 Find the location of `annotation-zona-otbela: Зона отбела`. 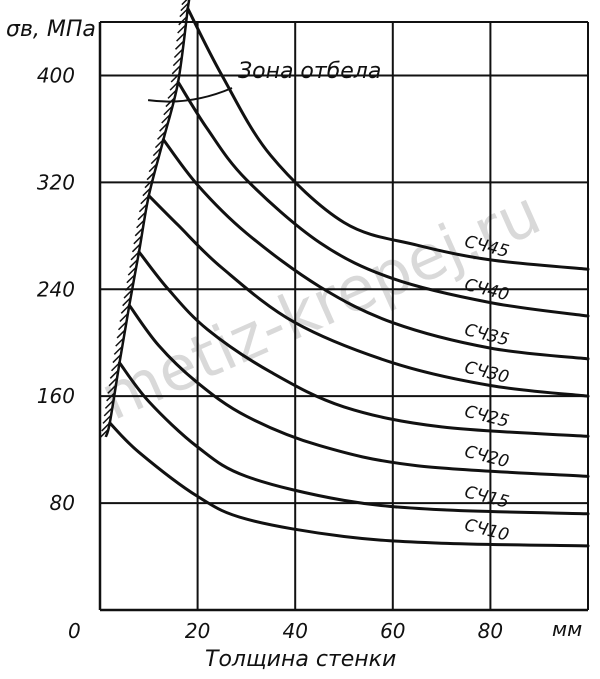

annotation-zona-otbela: Зона отбела is located at coordinates (309, 71).